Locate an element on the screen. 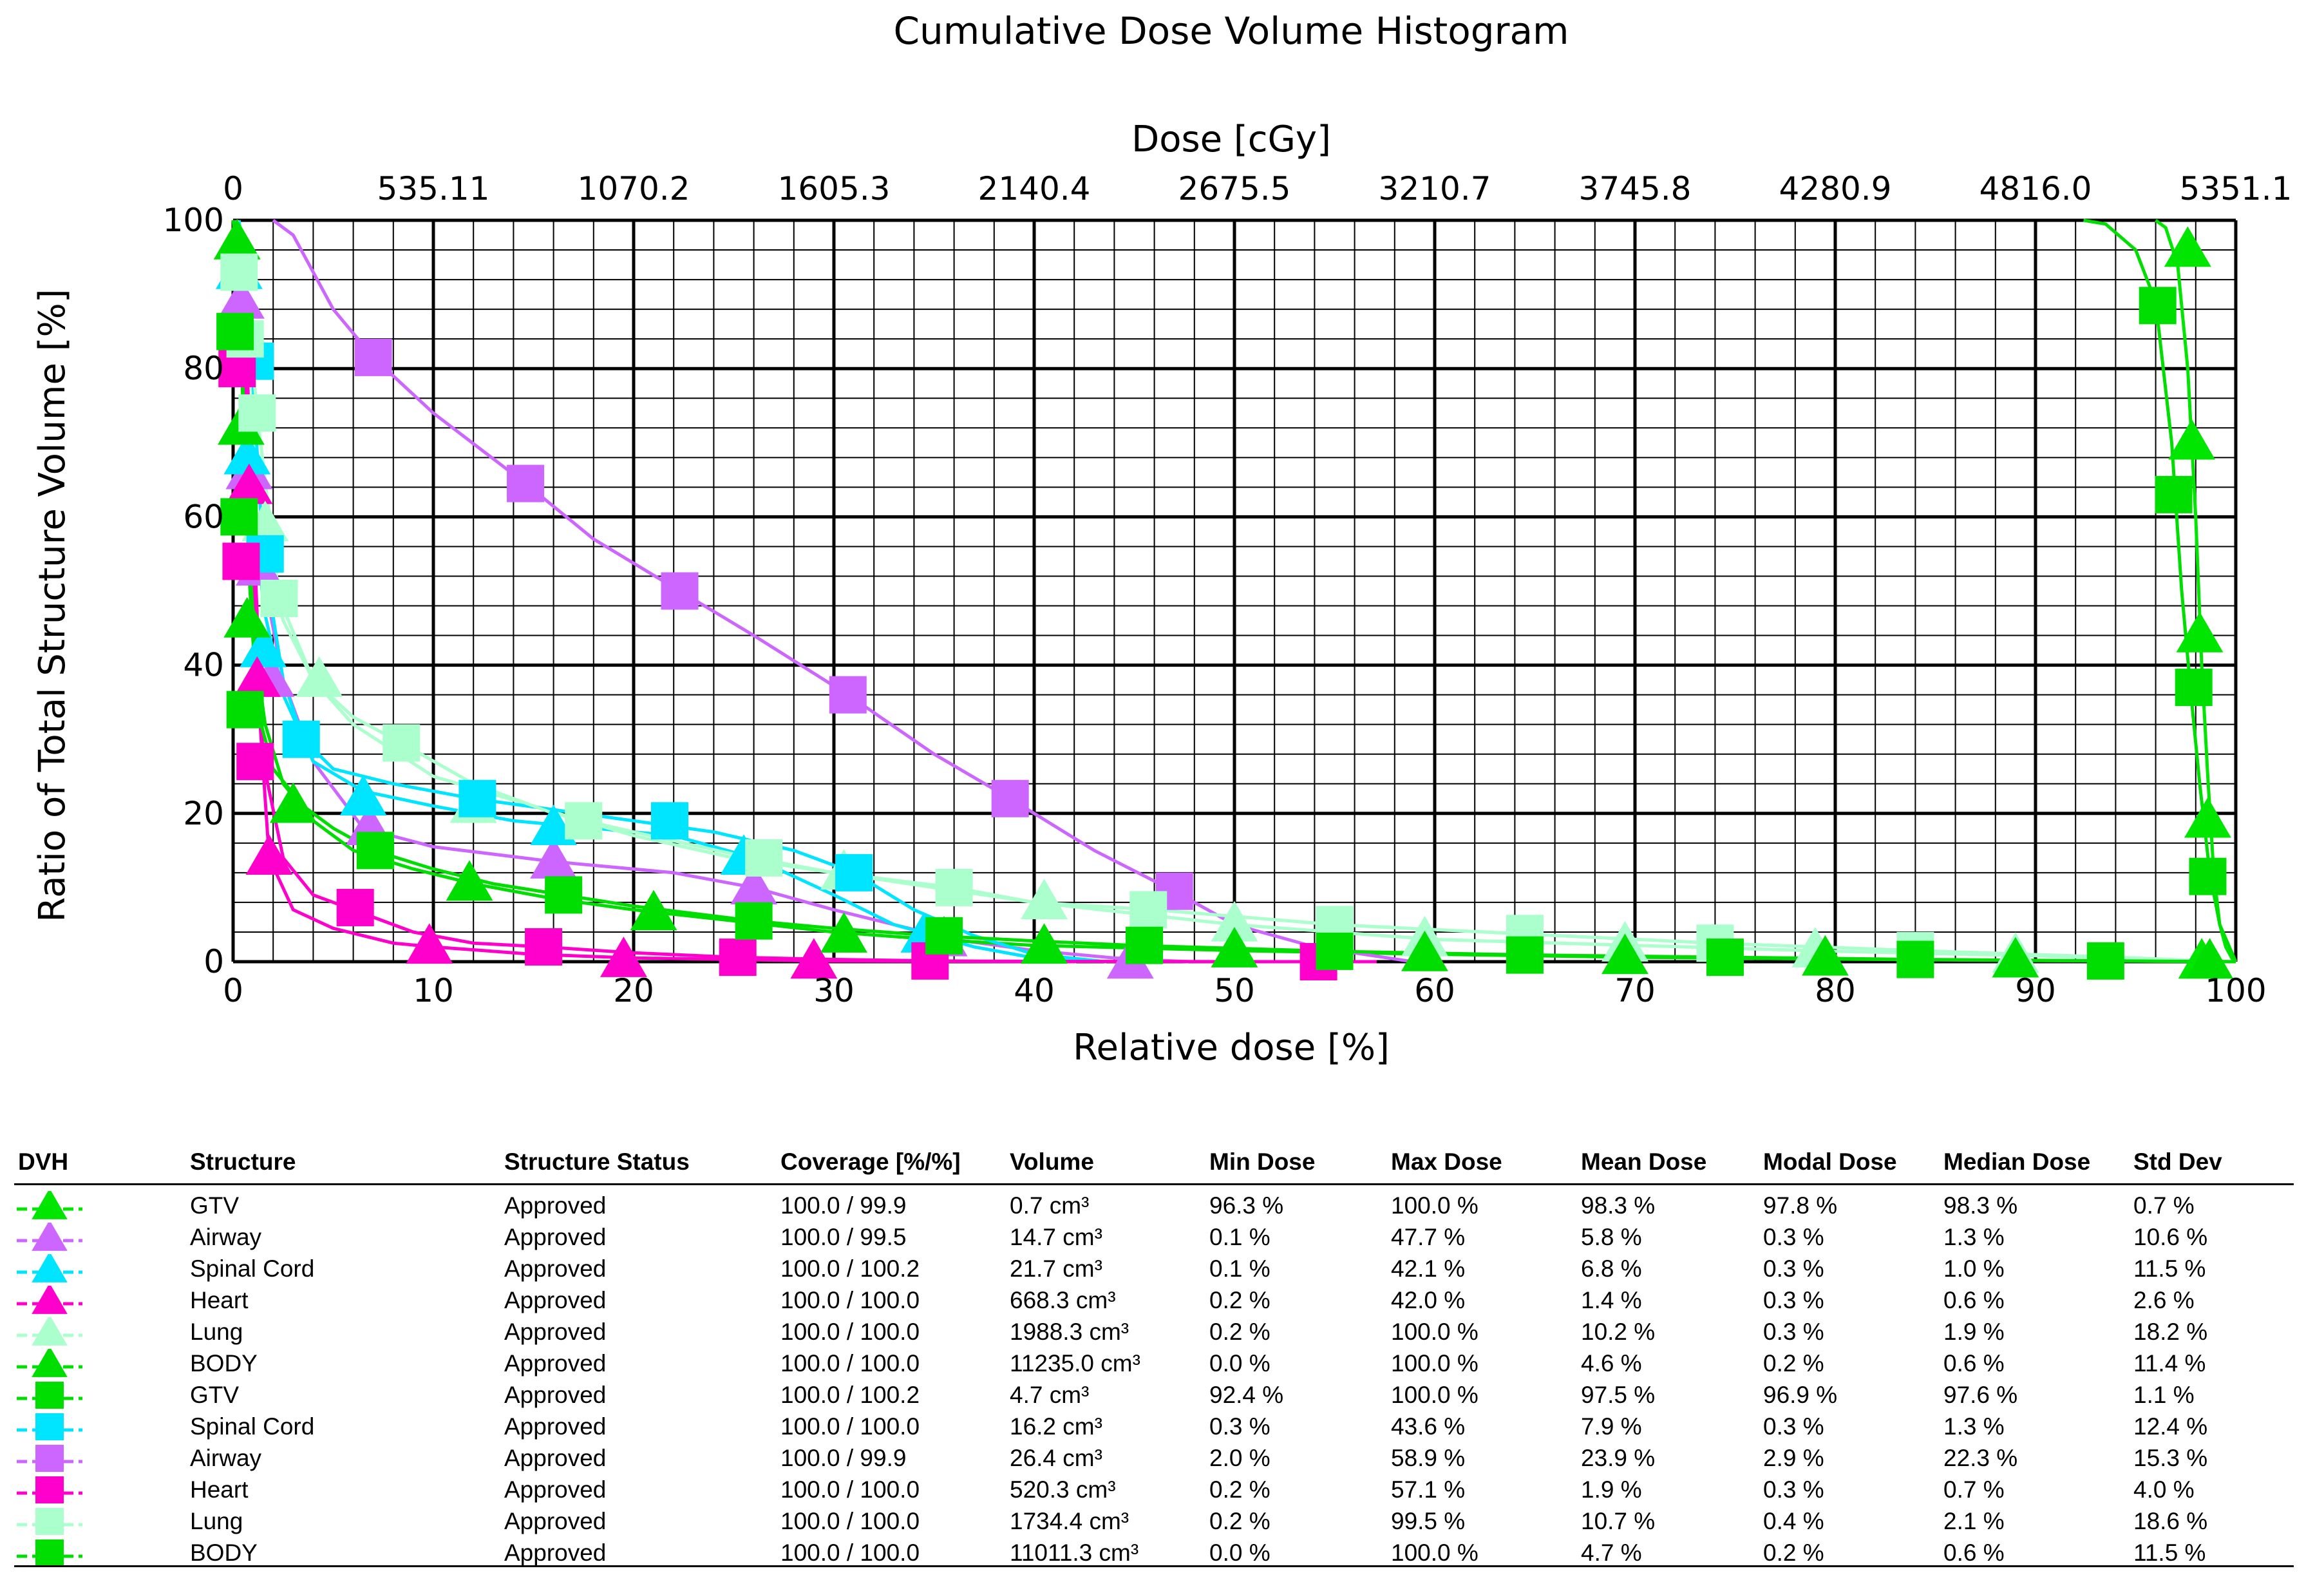 This screenshot has width=2324, height=1582. header-dvh: DVH is located at coordinates (43, 1161).